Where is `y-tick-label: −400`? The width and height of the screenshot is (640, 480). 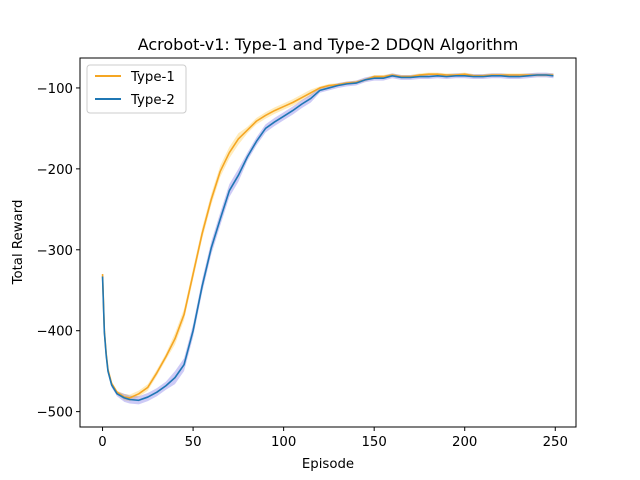 y-tick-label: −400 is located at coordinates (54, 332).